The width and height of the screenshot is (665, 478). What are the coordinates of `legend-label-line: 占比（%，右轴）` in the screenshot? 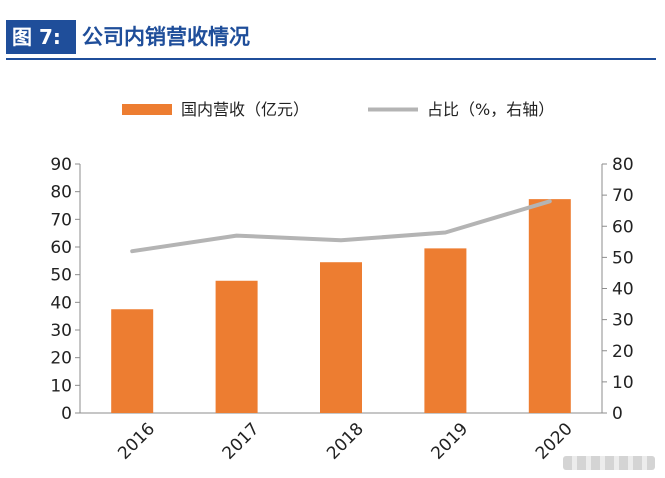 It's located at (490, 109).